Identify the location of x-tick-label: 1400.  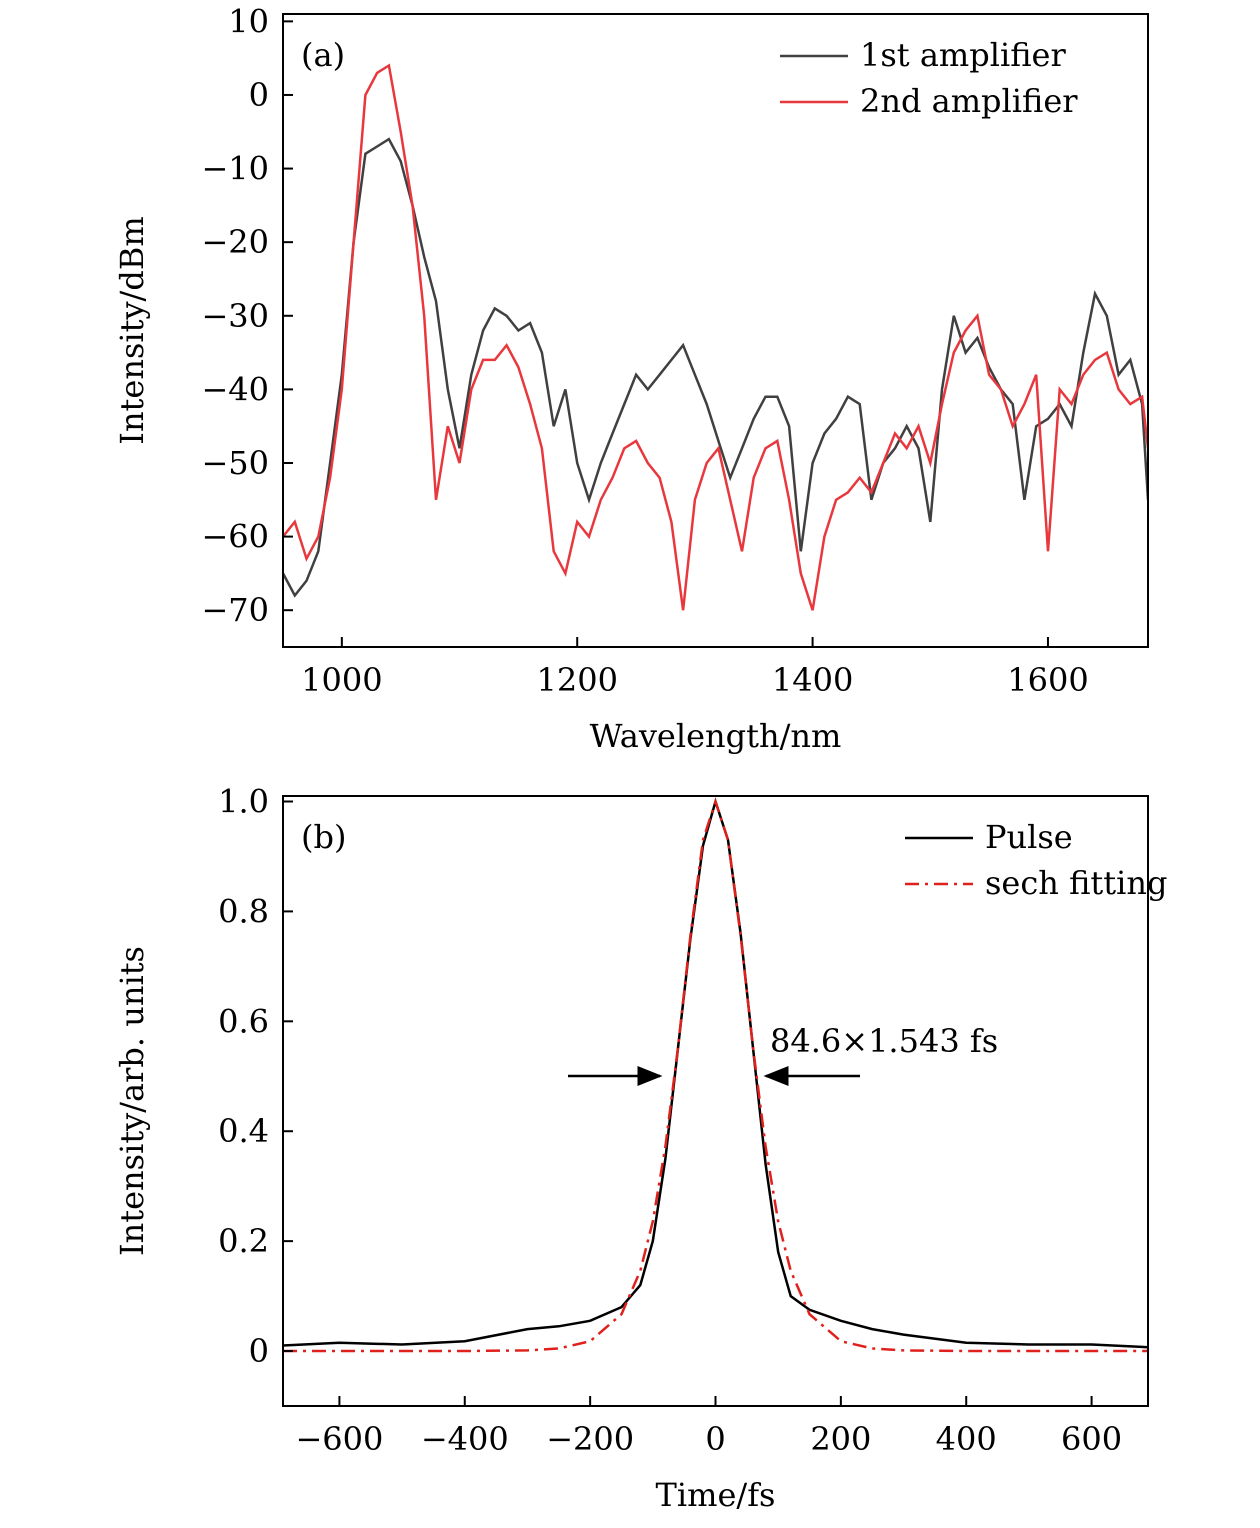
(812, 680).